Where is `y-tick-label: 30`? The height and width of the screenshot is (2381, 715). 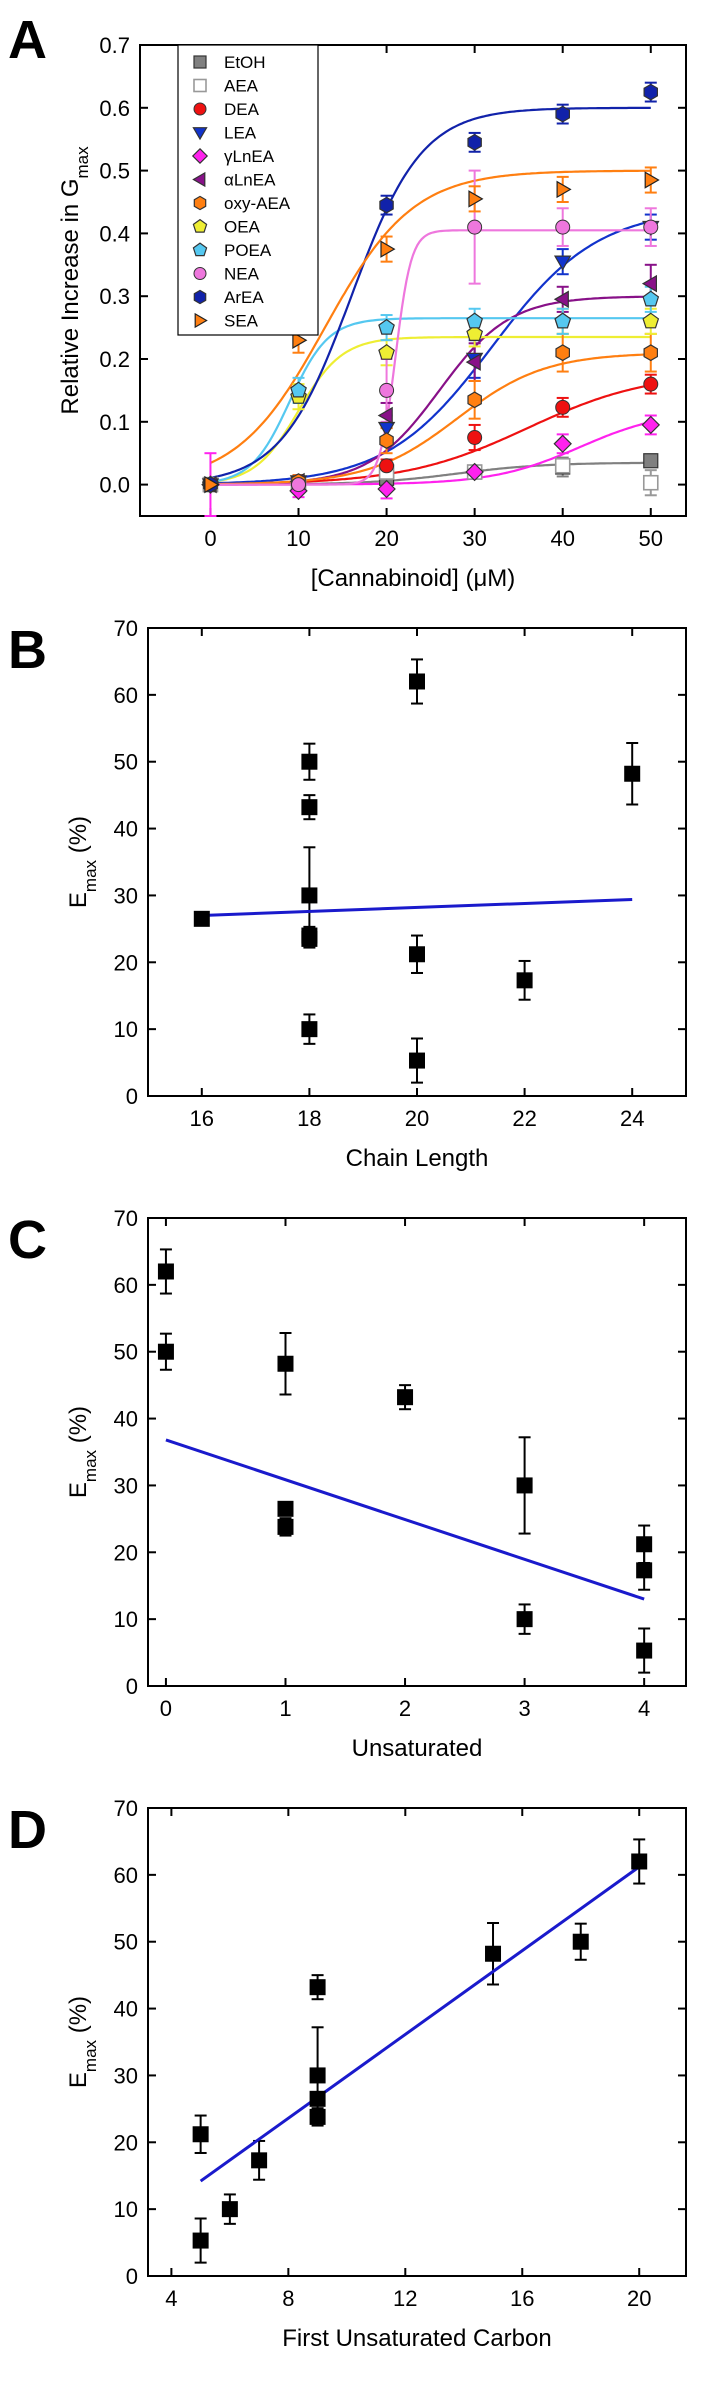
y-tick-label: 30 is located at coordinates (126, 1485).